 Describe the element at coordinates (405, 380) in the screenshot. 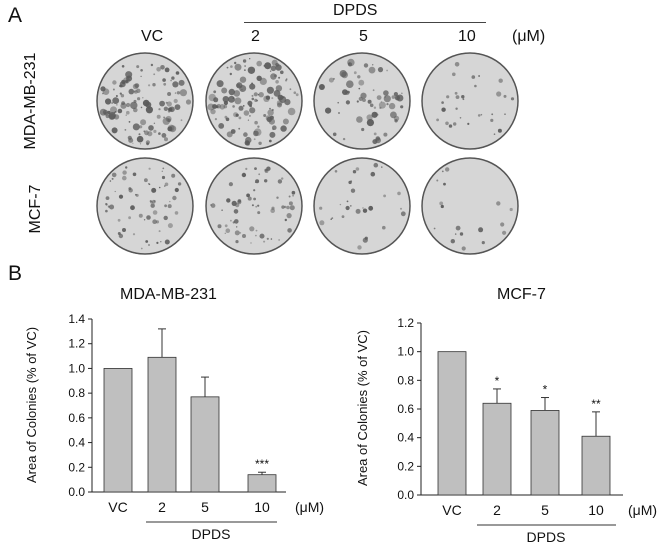

I see `y-tick-label: 0.8` at that location.